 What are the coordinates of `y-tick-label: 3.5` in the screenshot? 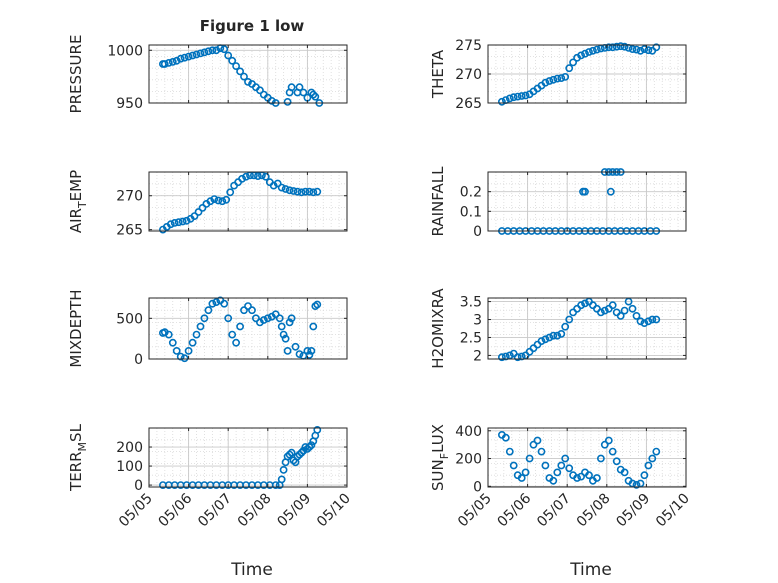 It's located at (471, 303).